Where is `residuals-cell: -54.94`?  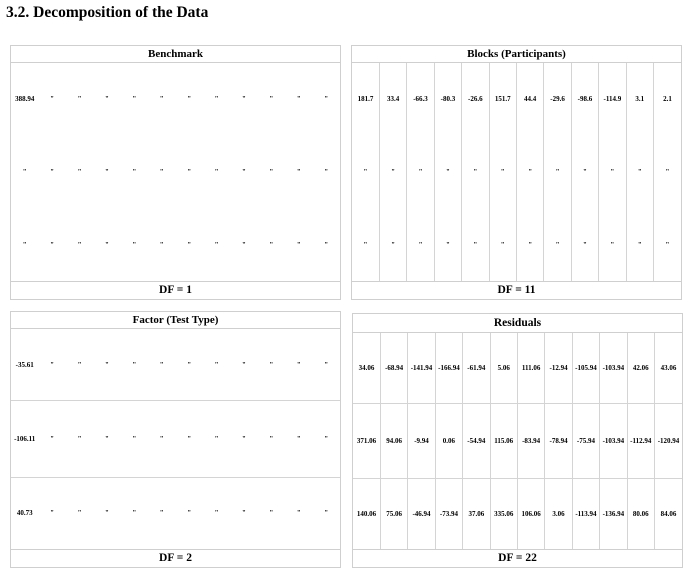
residuals-cell: -54.94 is located at coordinates (476, 441).